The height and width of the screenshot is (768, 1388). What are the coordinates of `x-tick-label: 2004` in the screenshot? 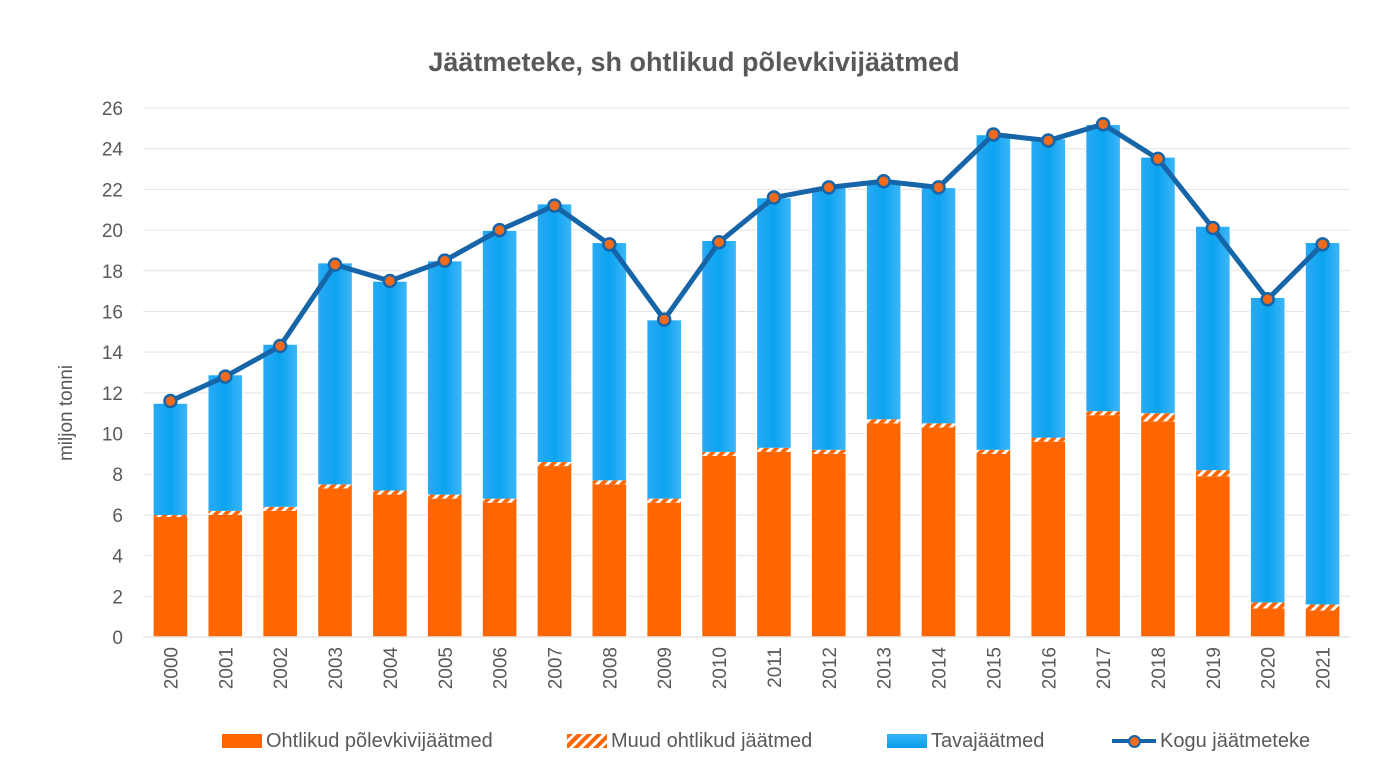 It's located at (391, 668).